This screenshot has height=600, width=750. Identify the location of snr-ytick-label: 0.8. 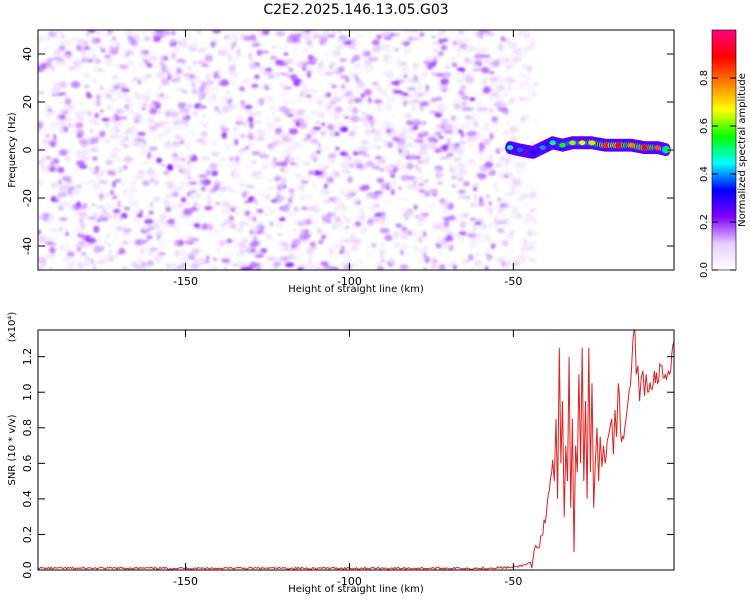
(27, 428).